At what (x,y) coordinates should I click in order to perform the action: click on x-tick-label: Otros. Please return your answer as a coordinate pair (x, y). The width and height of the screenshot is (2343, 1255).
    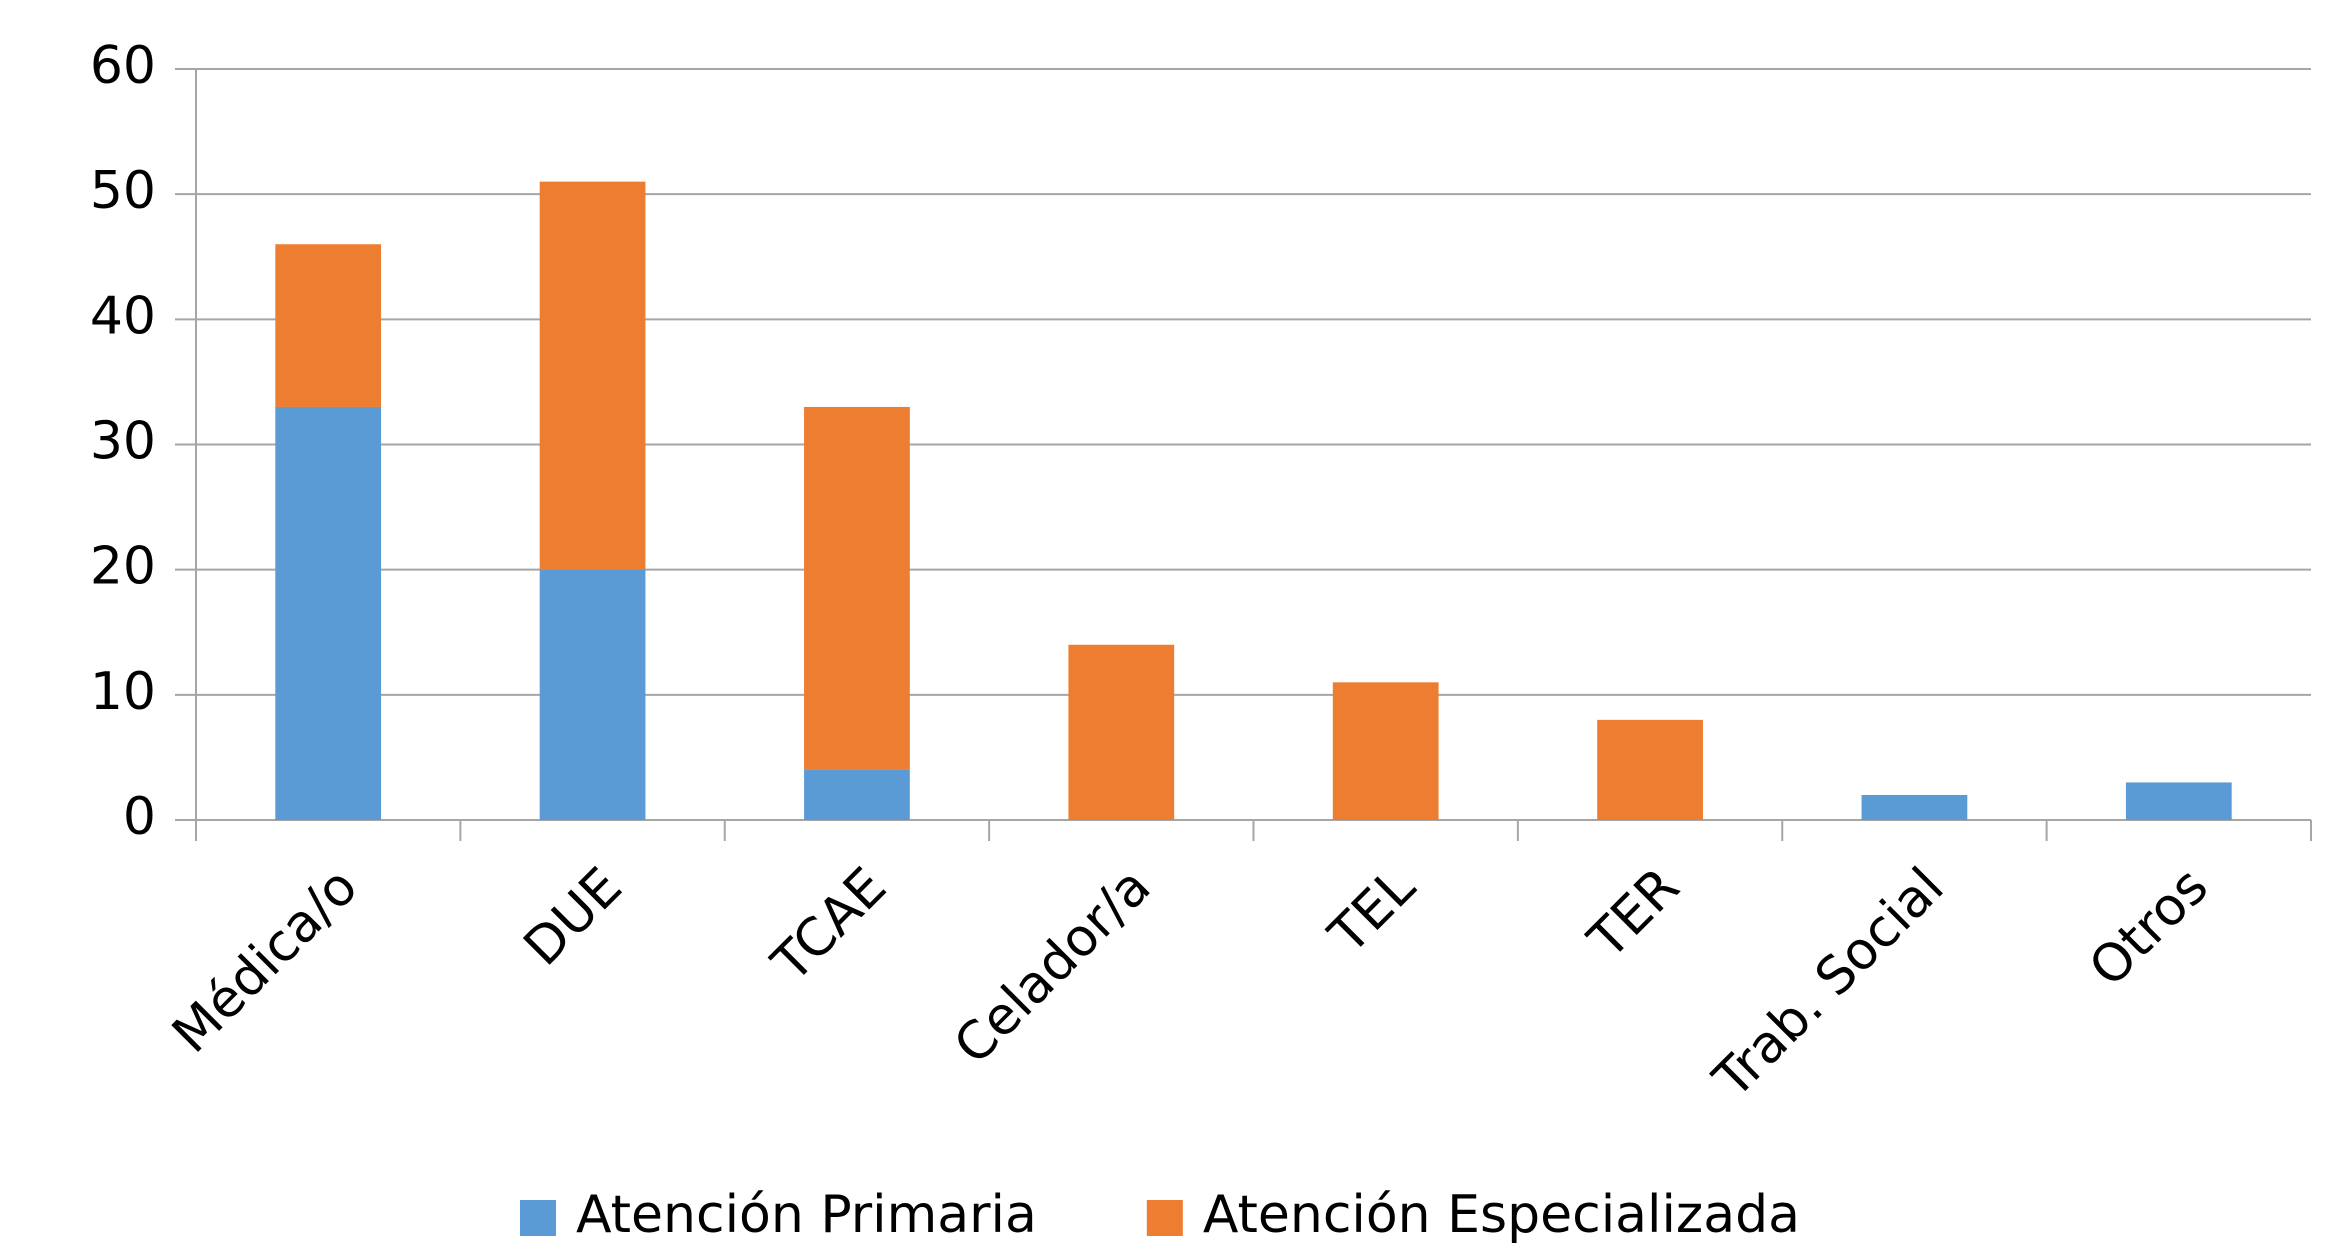
    Looking at the image, I should click on (2149, 928).